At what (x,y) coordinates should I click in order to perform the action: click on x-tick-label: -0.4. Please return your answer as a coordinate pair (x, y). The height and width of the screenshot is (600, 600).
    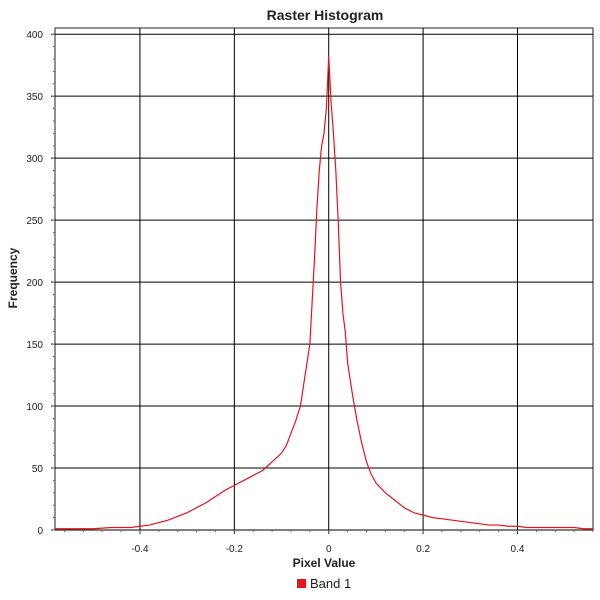
    Looking at the image, I should click on (140, 549).